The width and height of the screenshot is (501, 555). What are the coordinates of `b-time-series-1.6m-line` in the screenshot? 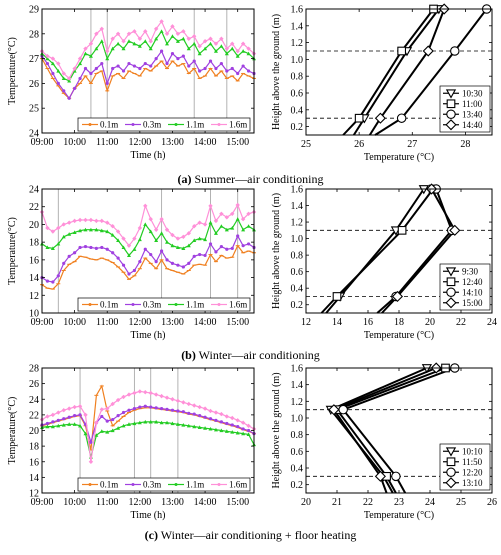 It's located at (148, 225).